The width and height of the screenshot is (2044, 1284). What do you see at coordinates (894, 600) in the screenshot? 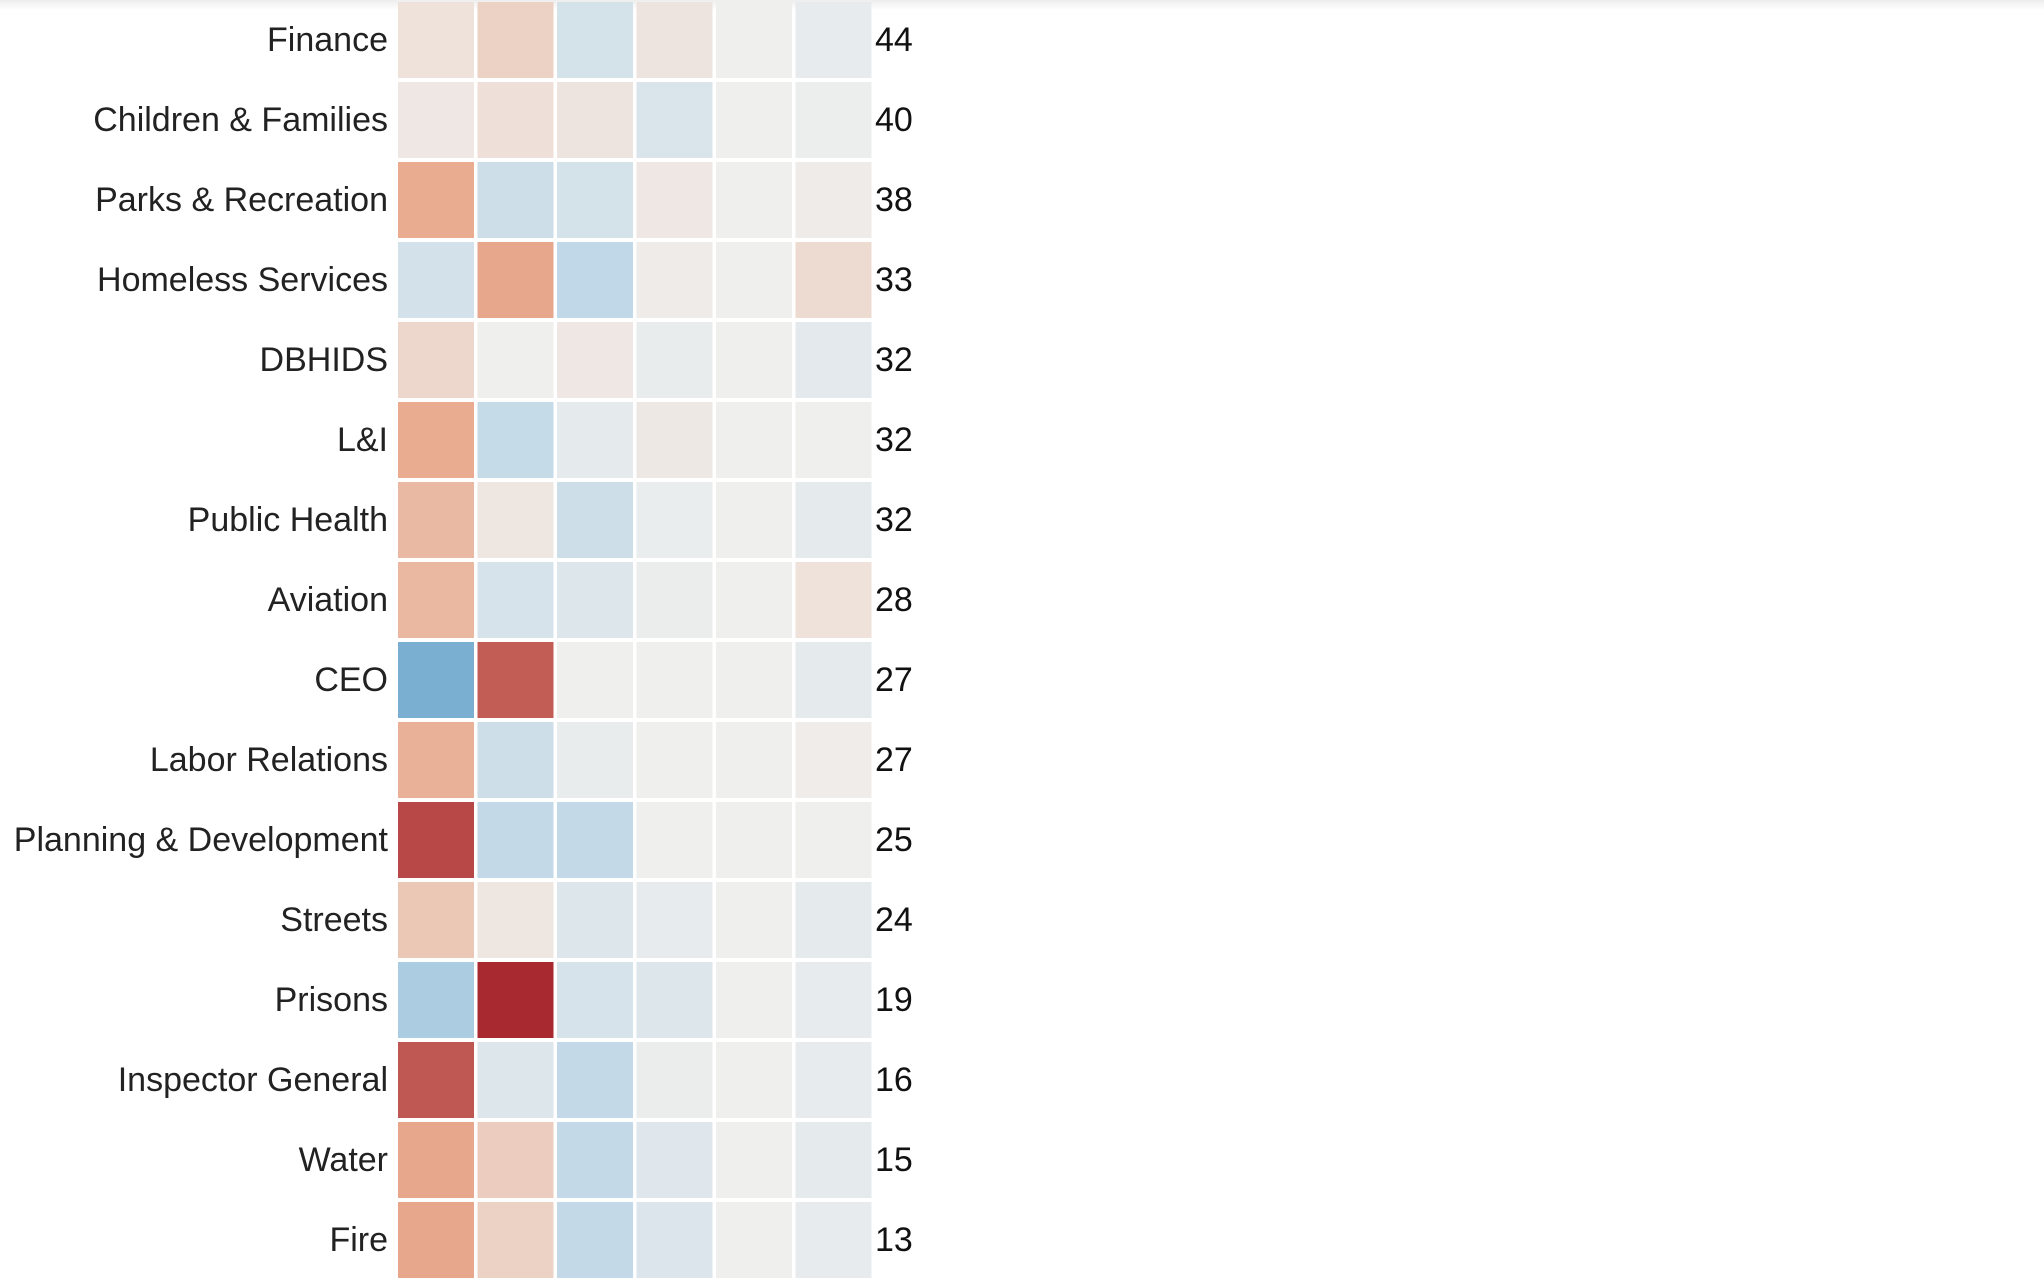
I see `row-count: 28` at bounding box center [894, 600].